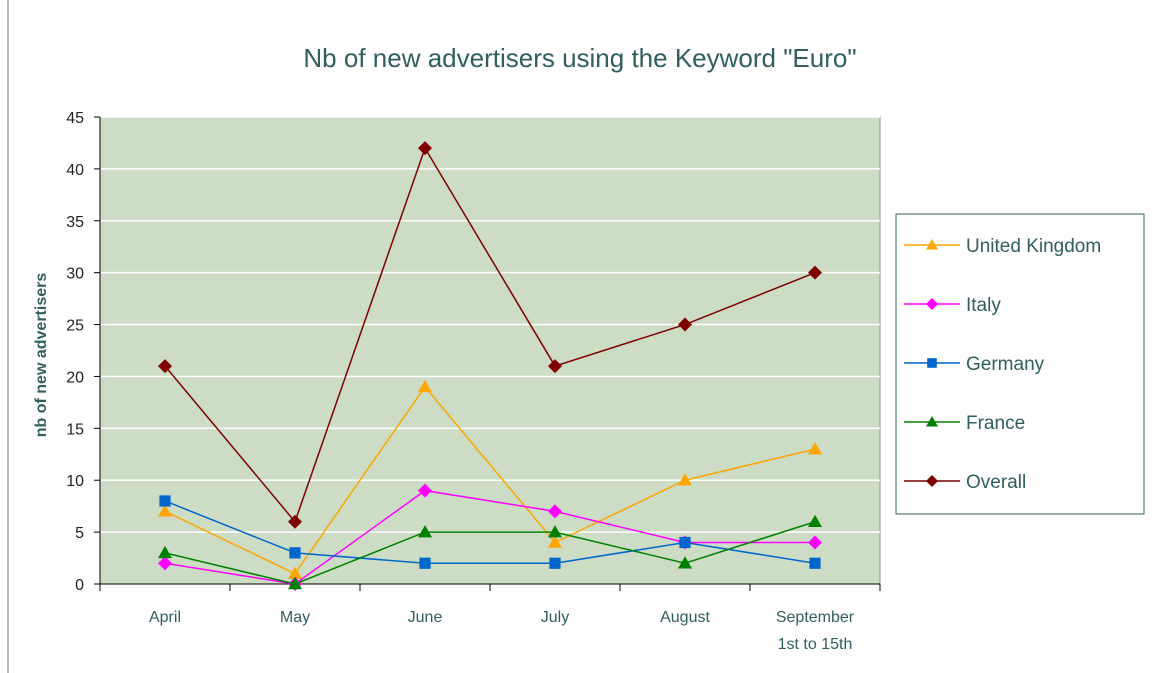 Image resolution: width=1154 pixels, height=673 pixels. Describe the element at coordinates (41, 355) in the screenshot. I see `y-axis-label: nb of new advertisers` at that location.